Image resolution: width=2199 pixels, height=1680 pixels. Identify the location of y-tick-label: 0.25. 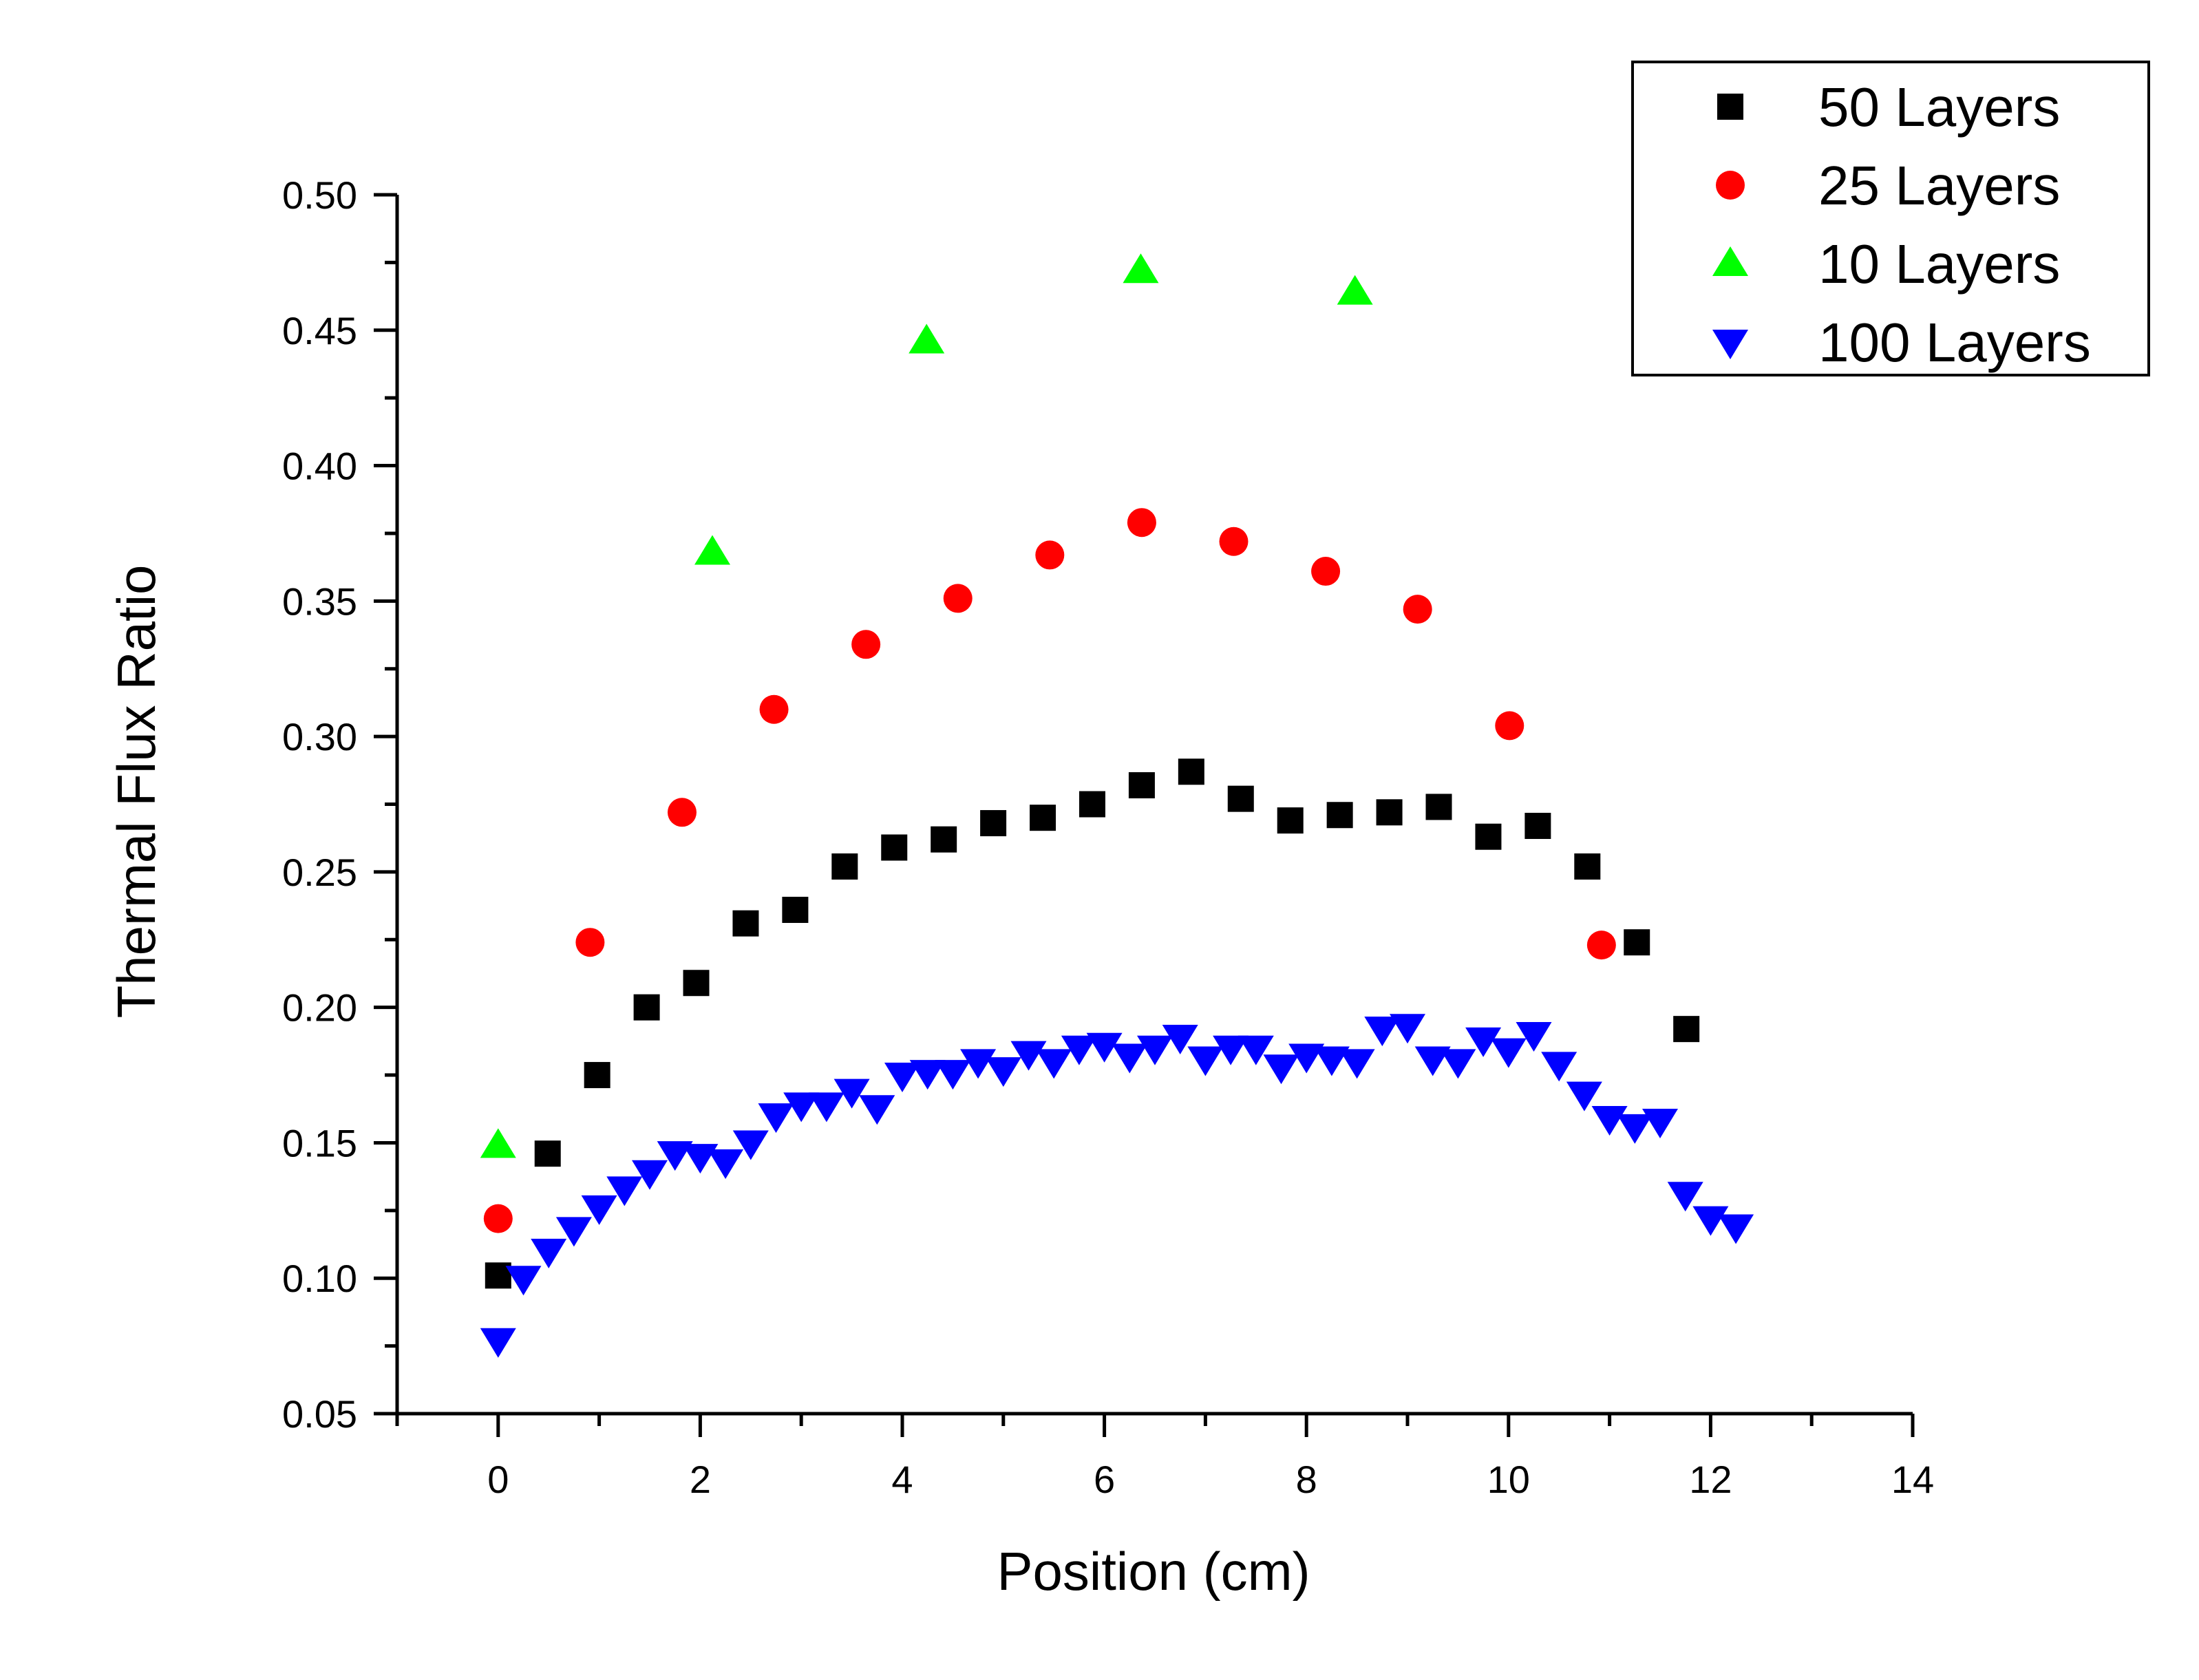
(319, 872).